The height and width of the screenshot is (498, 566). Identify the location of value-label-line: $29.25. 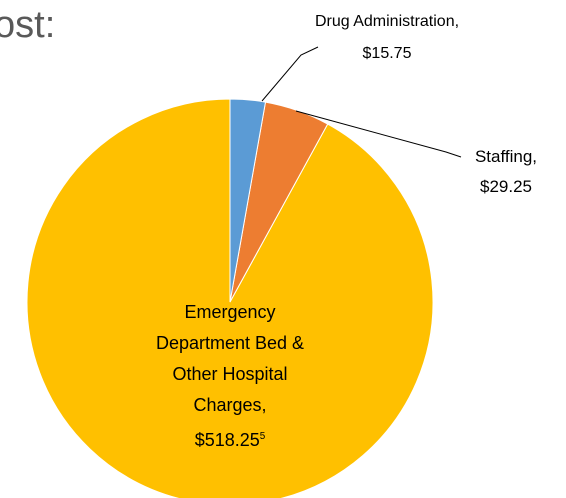
(506, 187).